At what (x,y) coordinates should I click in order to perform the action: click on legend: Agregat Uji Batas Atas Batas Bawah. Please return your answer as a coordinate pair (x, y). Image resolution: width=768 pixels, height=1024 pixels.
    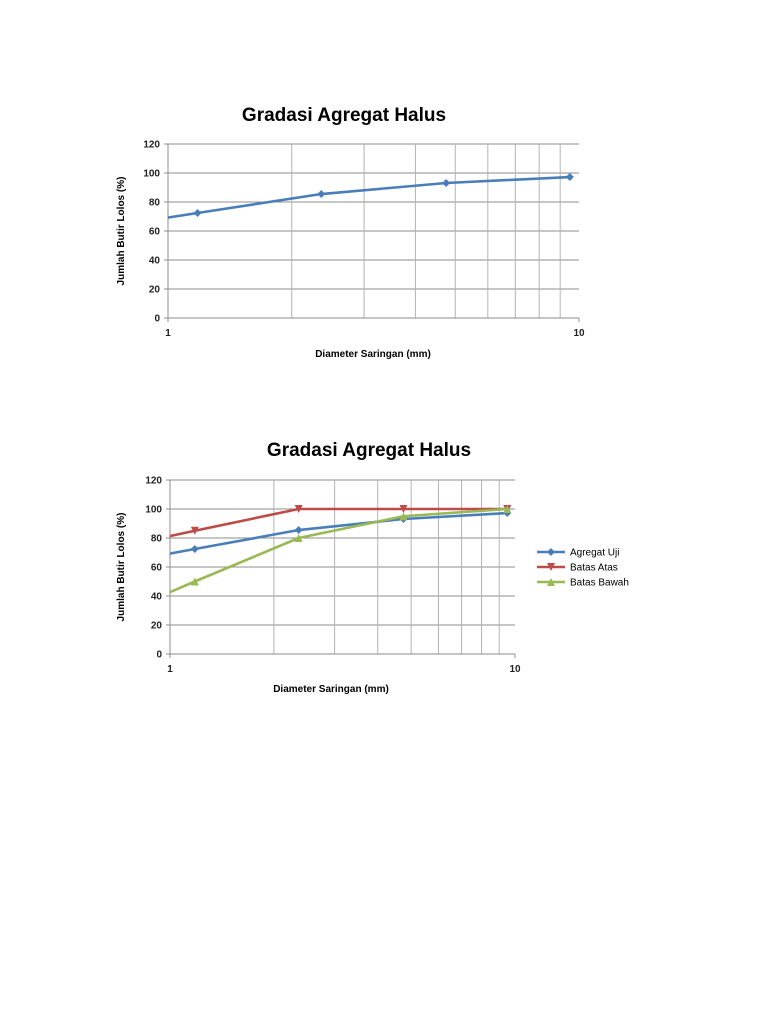
    Looking at the image, I should click on (583, 568).